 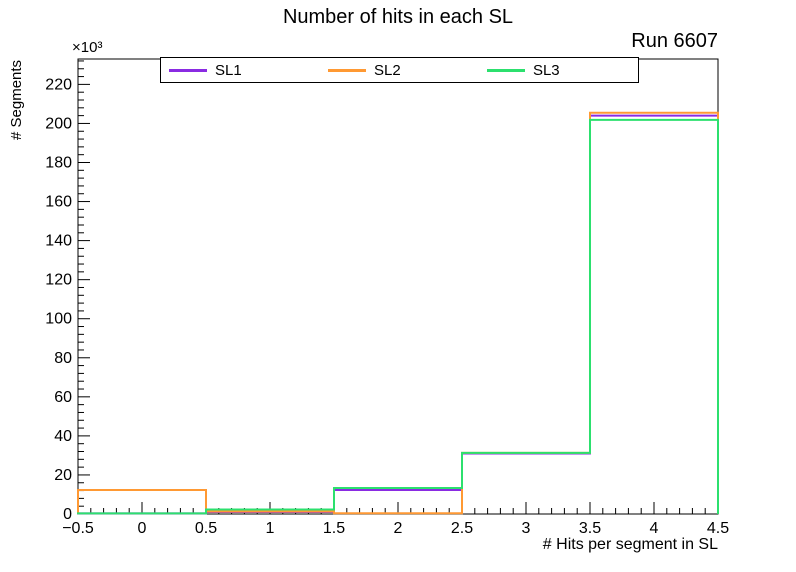 I want to click on x-tick-label: 1.5, so click(x=334, y=528).